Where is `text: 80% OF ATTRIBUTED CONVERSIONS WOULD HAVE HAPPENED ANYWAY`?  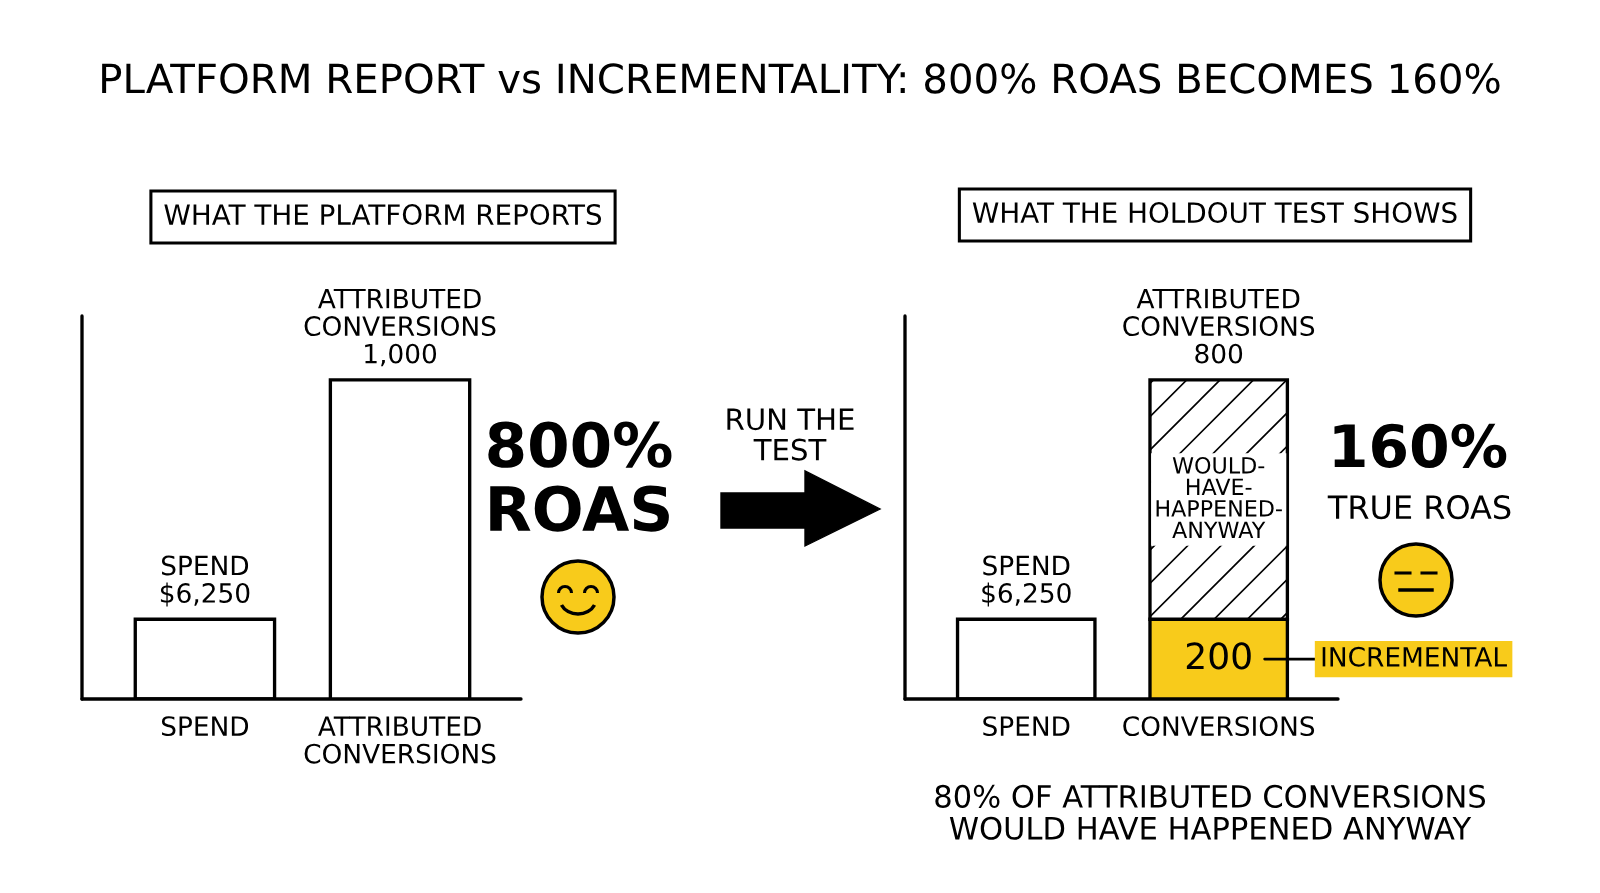 text: 80% OF ATTRIBUTED CONVERSIONS WOULD HAVE HAPPENED ANYWAY is located at coordinates (1210, 812).